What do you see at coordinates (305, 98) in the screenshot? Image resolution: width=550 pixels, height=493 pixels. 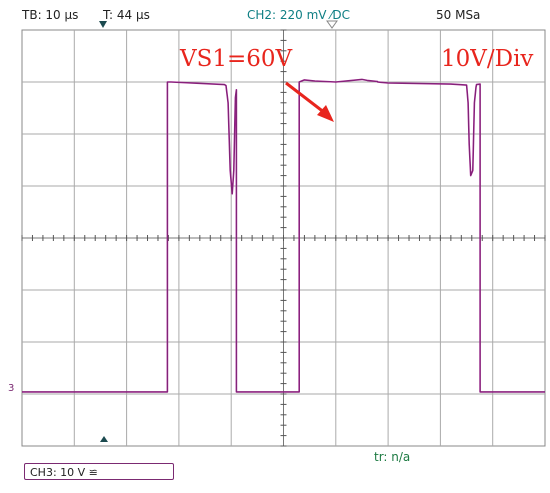 I see `annotation-arrow-shaft` at bounding box center [305, 98].